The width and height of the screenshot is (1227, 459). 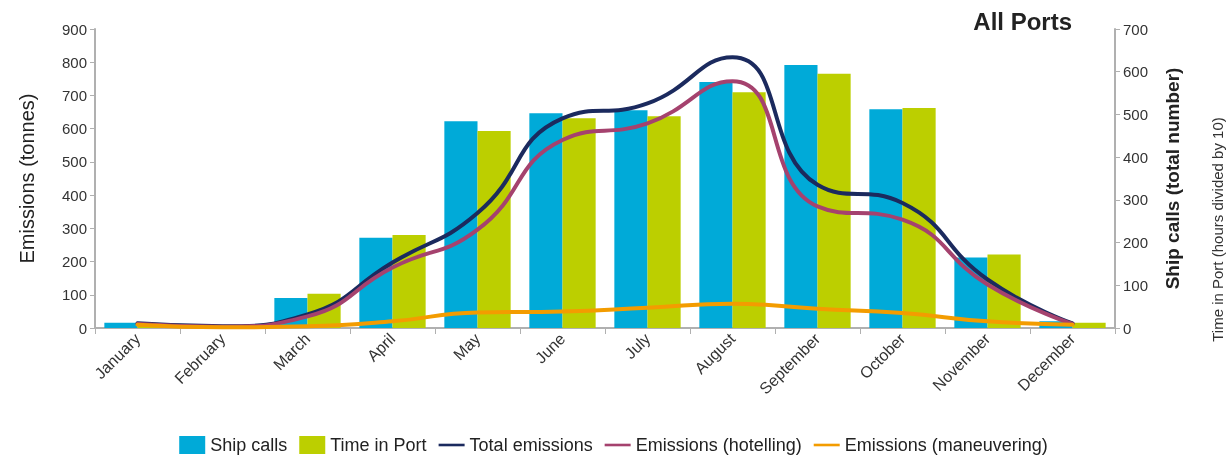 What do you see at coordinates (1172, 178) in the screenshot?
I see `y2-axis-title: Ship calls (total number)` at bounding box center [1172, 178].